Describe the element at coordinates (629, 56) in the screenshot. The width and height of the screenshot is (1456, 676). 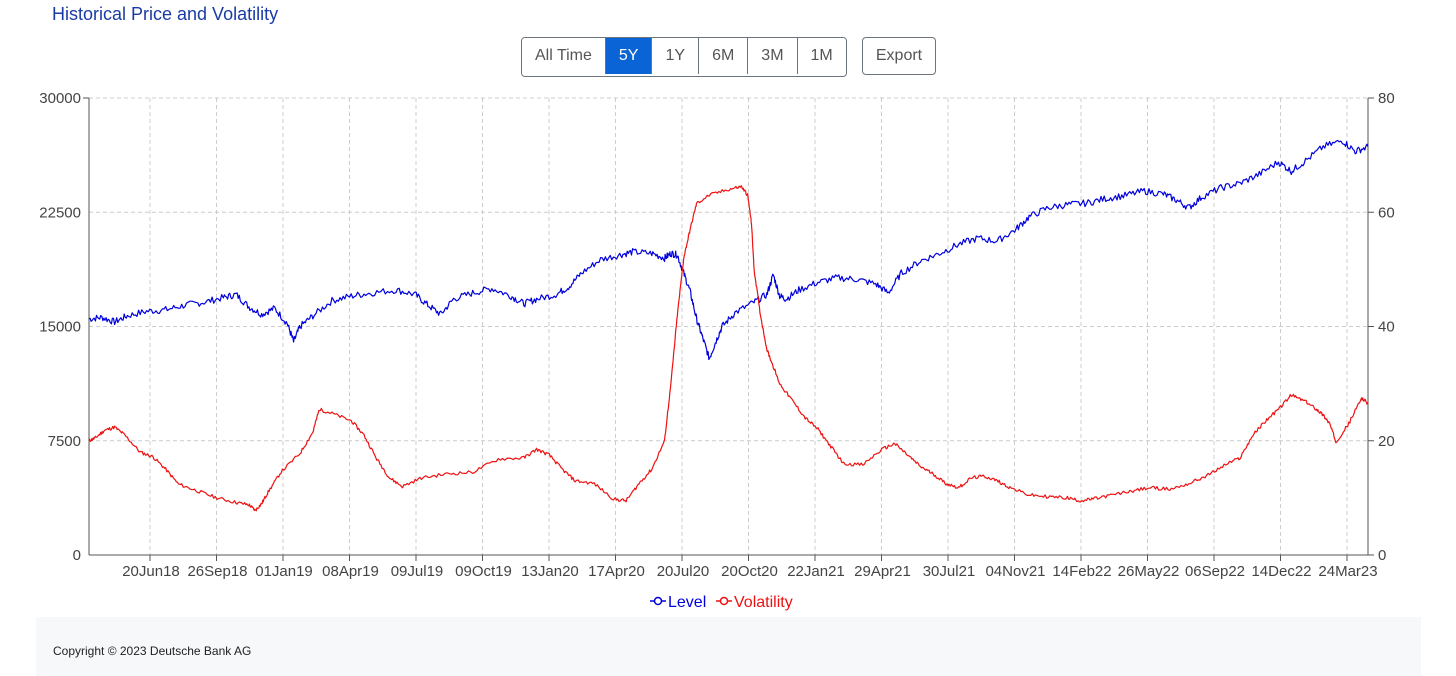
I see `range-5y-button: 5Y` at that location.